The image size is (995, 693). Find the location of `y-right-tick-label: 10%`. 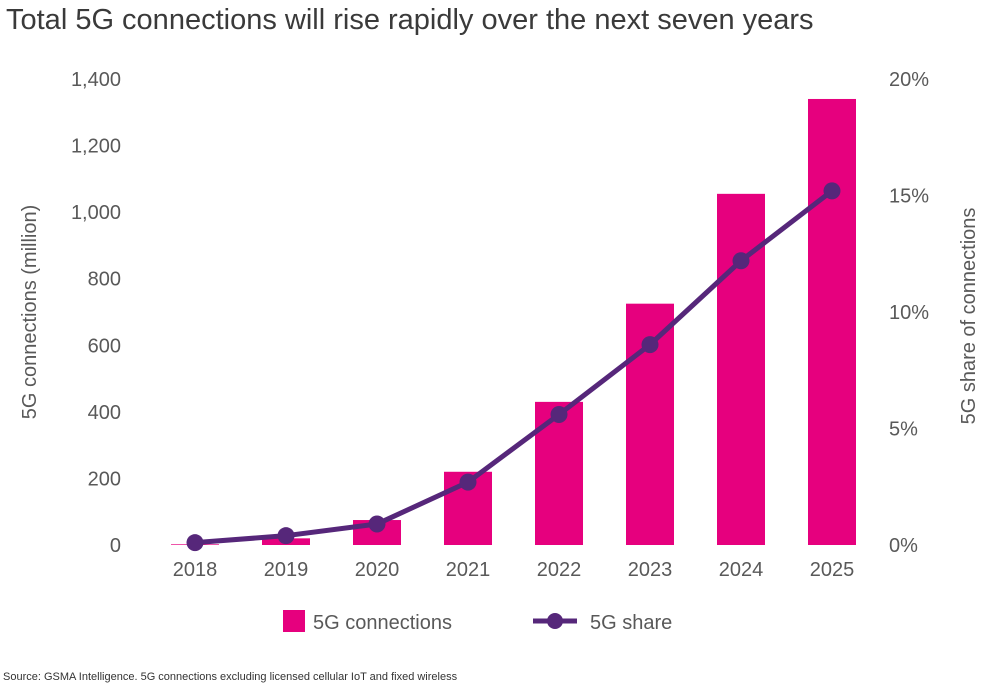

y-right-tick-label: 10% is located at coordinates (909, 313).